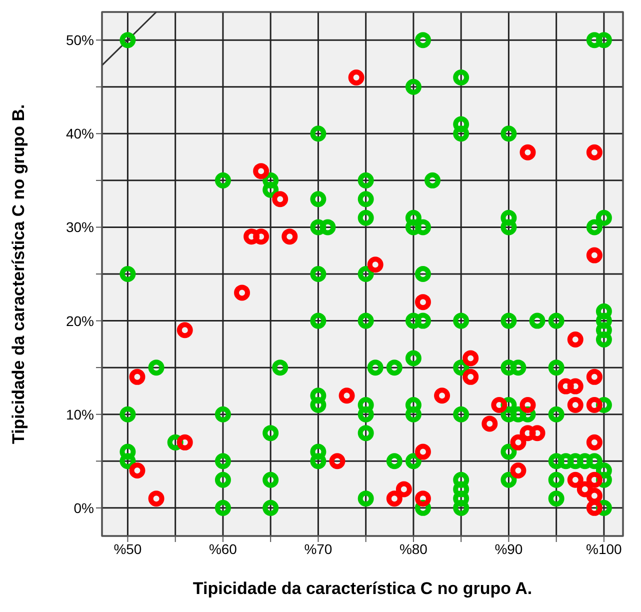  I want to click on x-tick-label: %90, so click(508, 548).